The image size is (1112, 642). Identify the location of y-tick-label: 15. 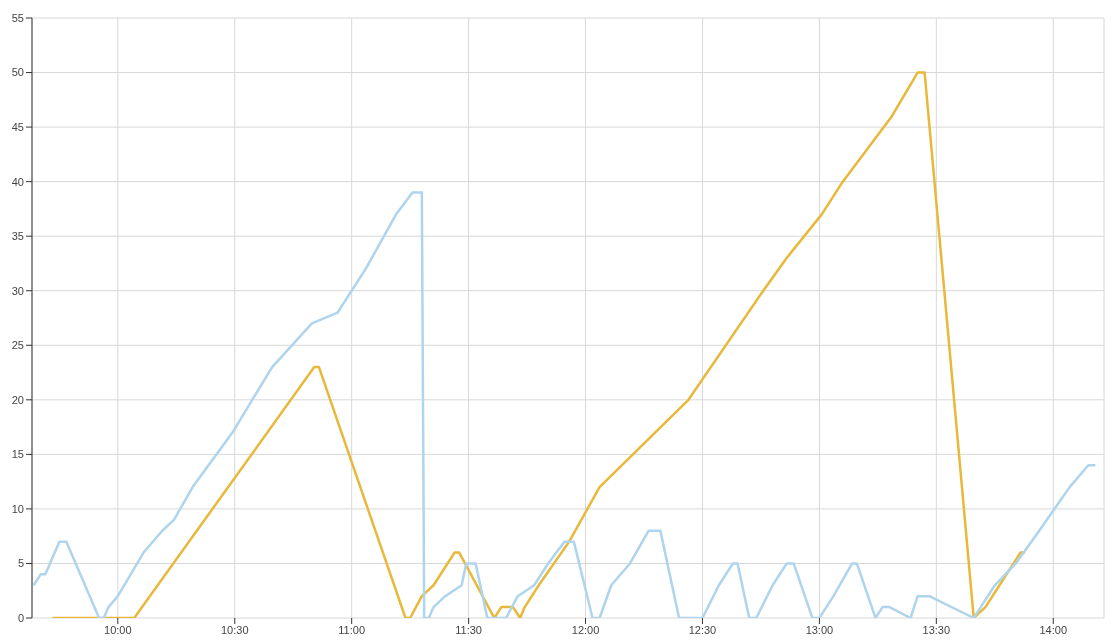
(17, 454).